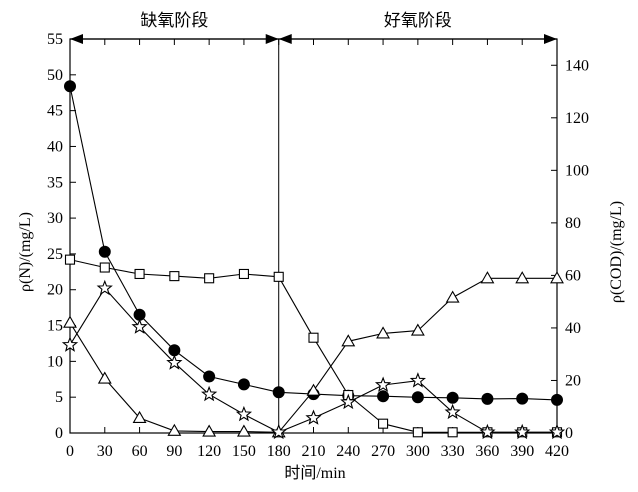 This screenshot has width=638, height=492. What do you see at coordinates (55, 326) in the screenshot?
I see `y-left-tick-label-3: 15` at bounding box center [55, 326].